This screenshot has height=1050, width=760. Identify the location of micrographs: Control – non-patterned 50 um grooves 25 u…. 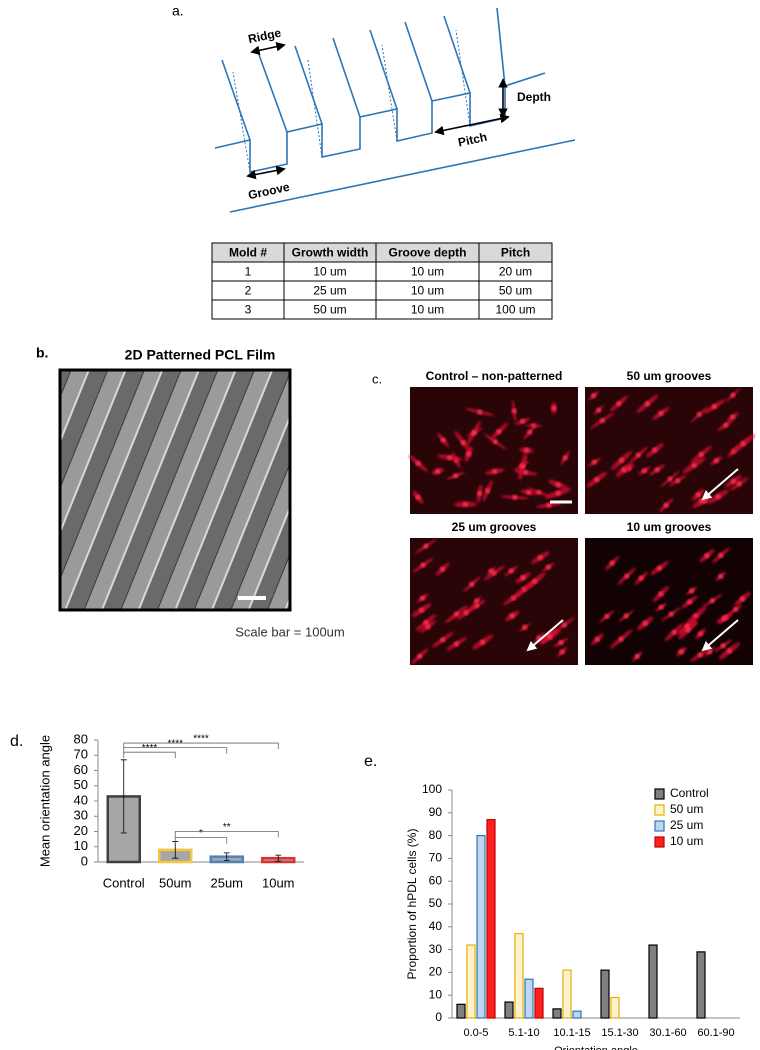
(581, 517).